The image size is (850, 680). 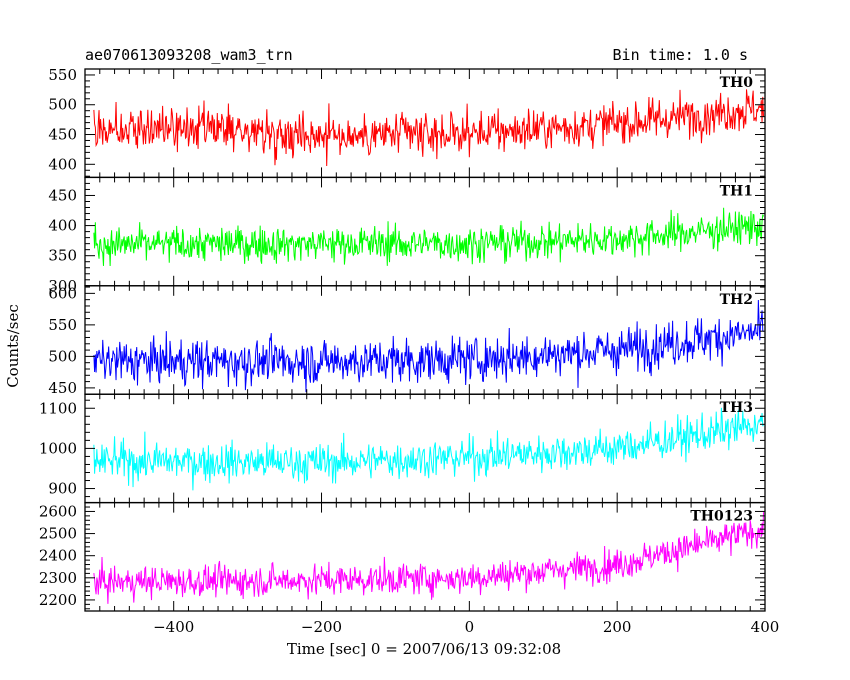 What do you see at coordinates (58, 448) in the screenshot?
I see `y-tick-label: 1000` at bounding box center [58, 448].